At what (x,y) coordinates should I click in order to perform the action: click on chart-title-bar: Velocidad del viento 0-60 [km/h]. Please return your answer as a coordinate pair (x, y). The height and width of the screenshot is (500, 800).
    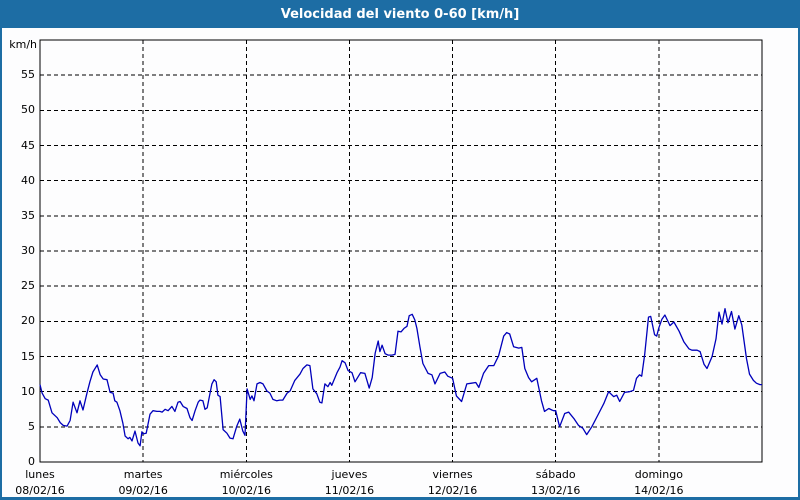
    Looking at the image, I should click on (400, 14).